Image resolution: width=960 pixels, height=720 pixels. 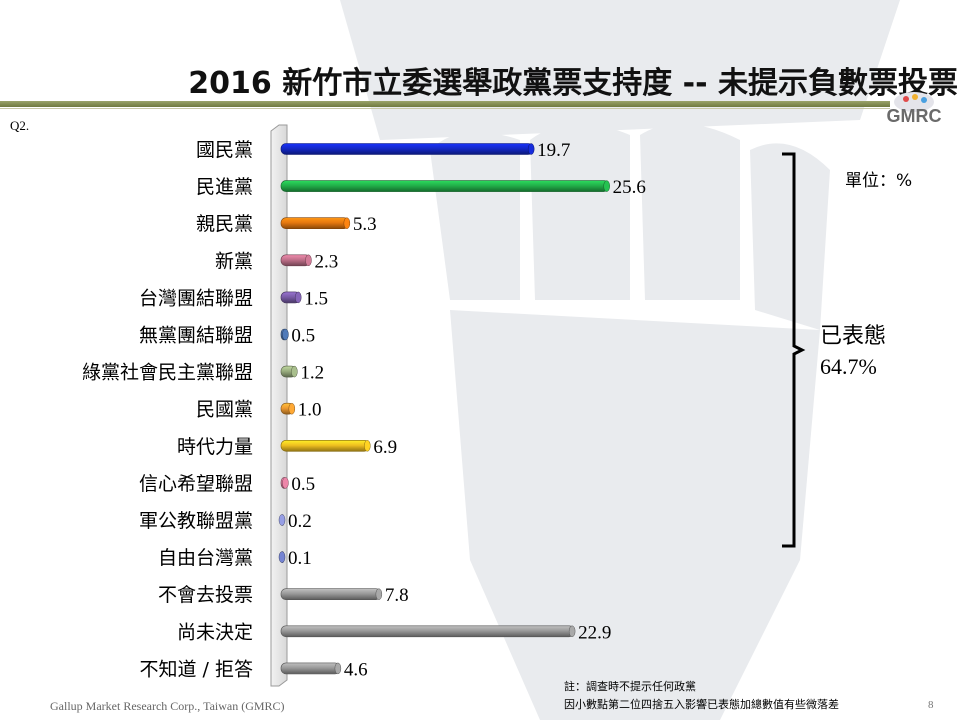 I want to click on value-label-5: 0.5, so click(x=303, y=336).